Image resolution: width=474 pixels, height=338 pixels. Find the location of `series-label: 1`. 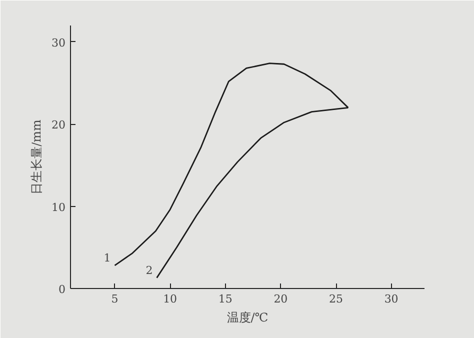

series-label: 1 is located at coordinates (107, 257).